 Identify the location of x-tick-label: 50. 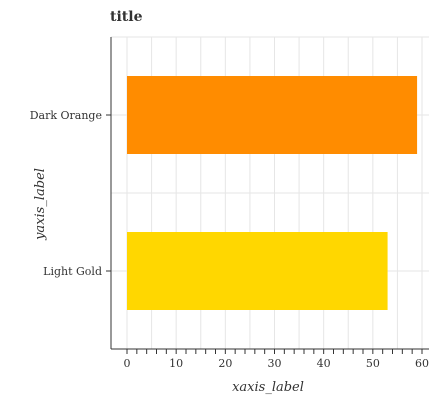
(373, 363).